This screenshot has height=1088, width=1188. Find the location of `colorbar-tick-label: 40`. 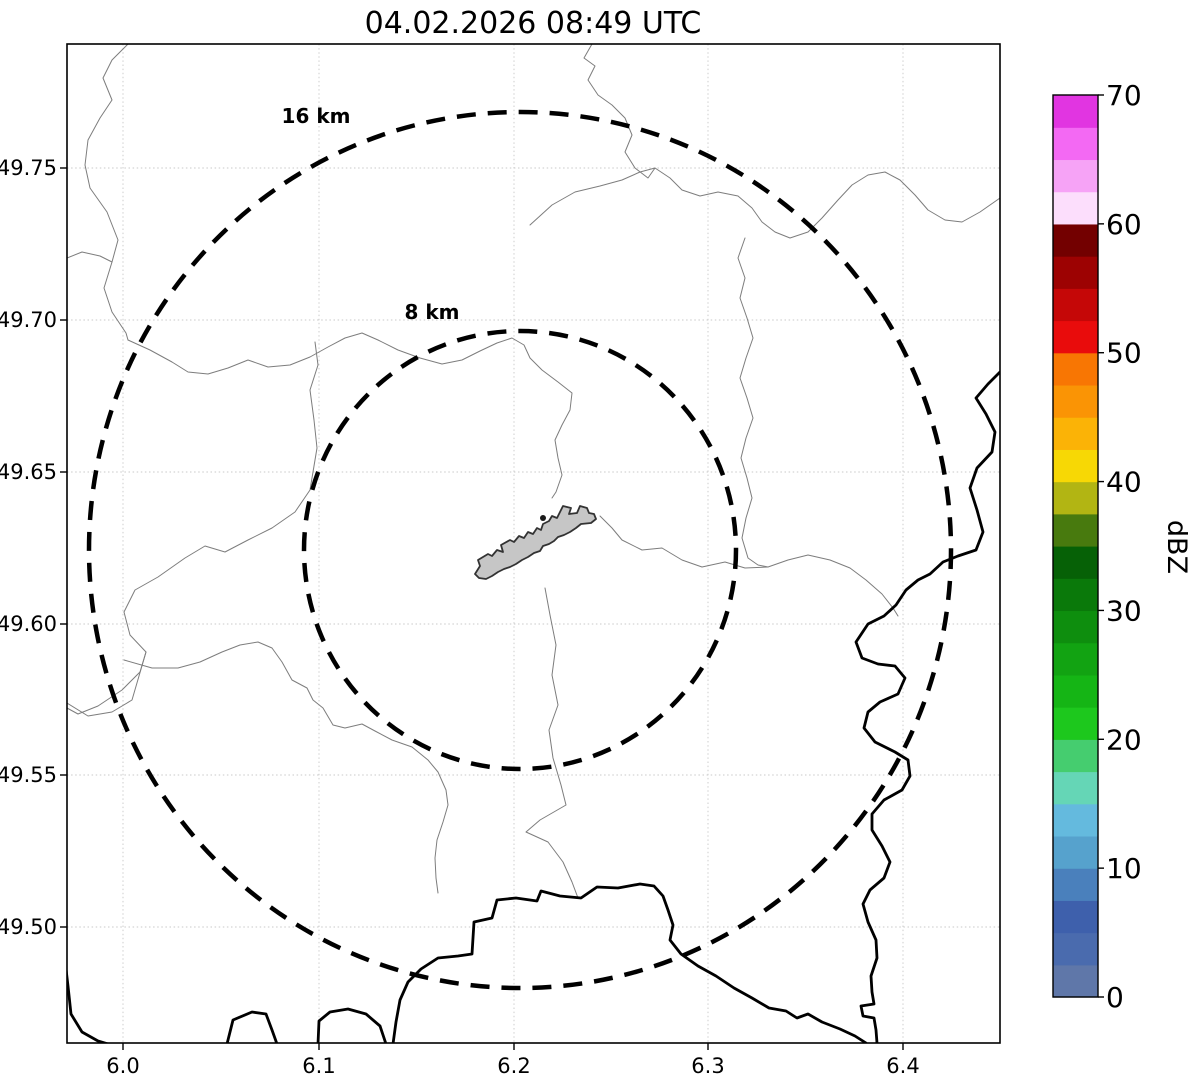

colorbar-tick-label: 40 is located at coordinates (1124, 482).